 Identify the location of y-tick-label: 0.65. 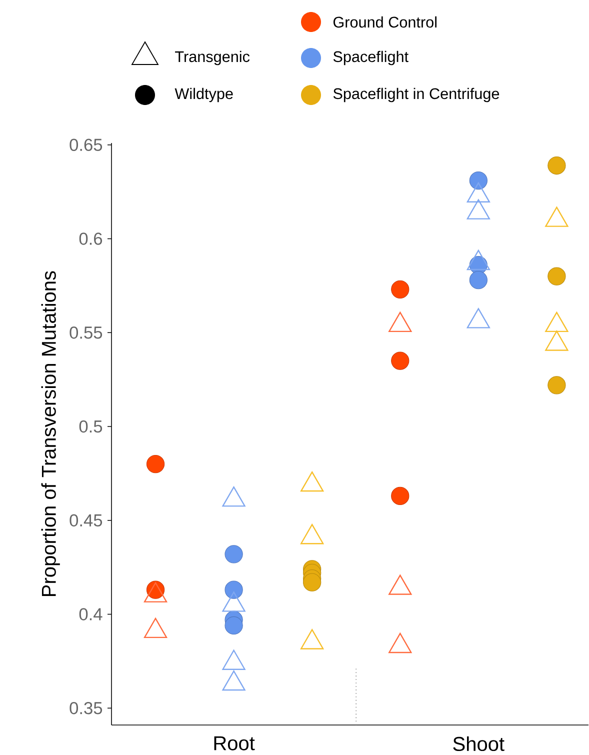
(86, 145).